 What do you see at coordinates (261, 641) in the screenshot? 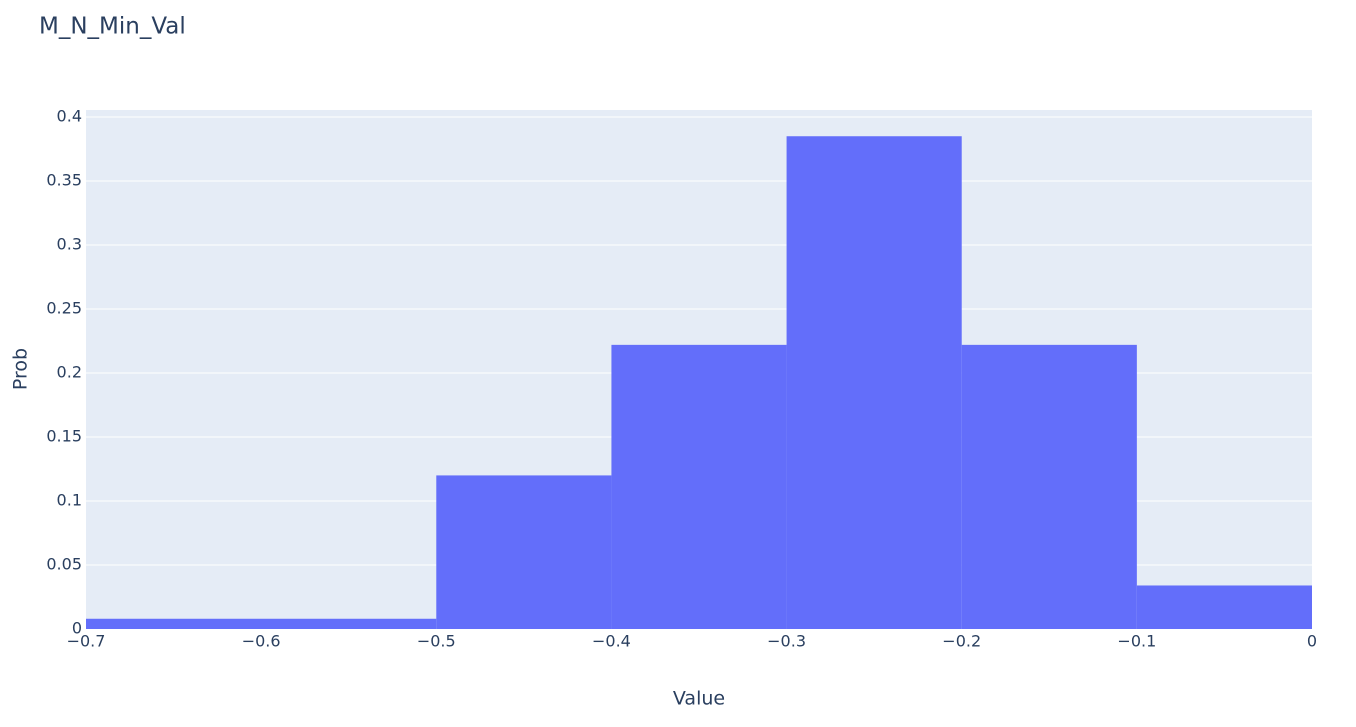
I see `x-tick-label: −0.6` at bounding box center [261, 641].